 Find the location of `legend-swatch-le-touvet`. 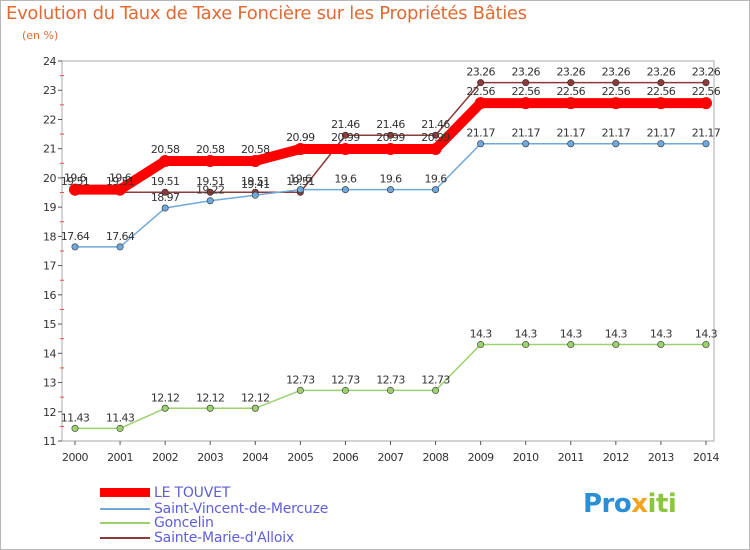

legend-swatch-le-touvet is located at coordinates (125, 492).